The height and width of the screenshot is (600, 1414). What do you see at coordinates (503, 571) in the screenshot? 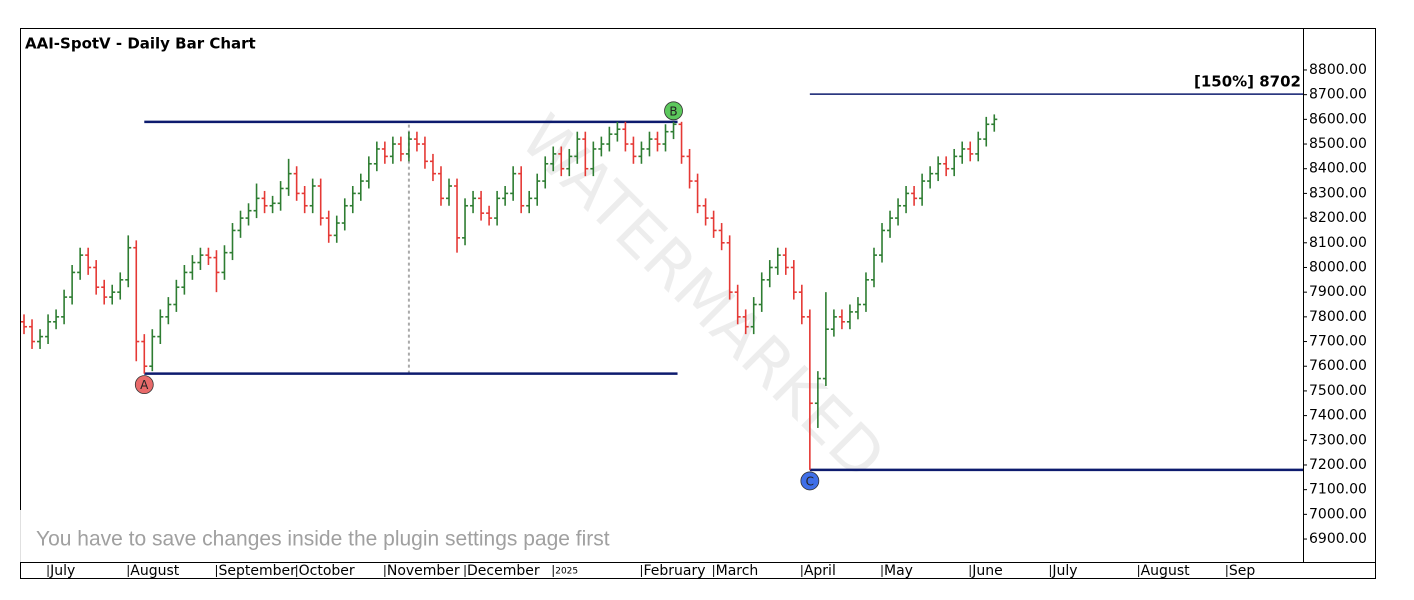
I see `x-tick-label: December` at bounding box center [503, 571].